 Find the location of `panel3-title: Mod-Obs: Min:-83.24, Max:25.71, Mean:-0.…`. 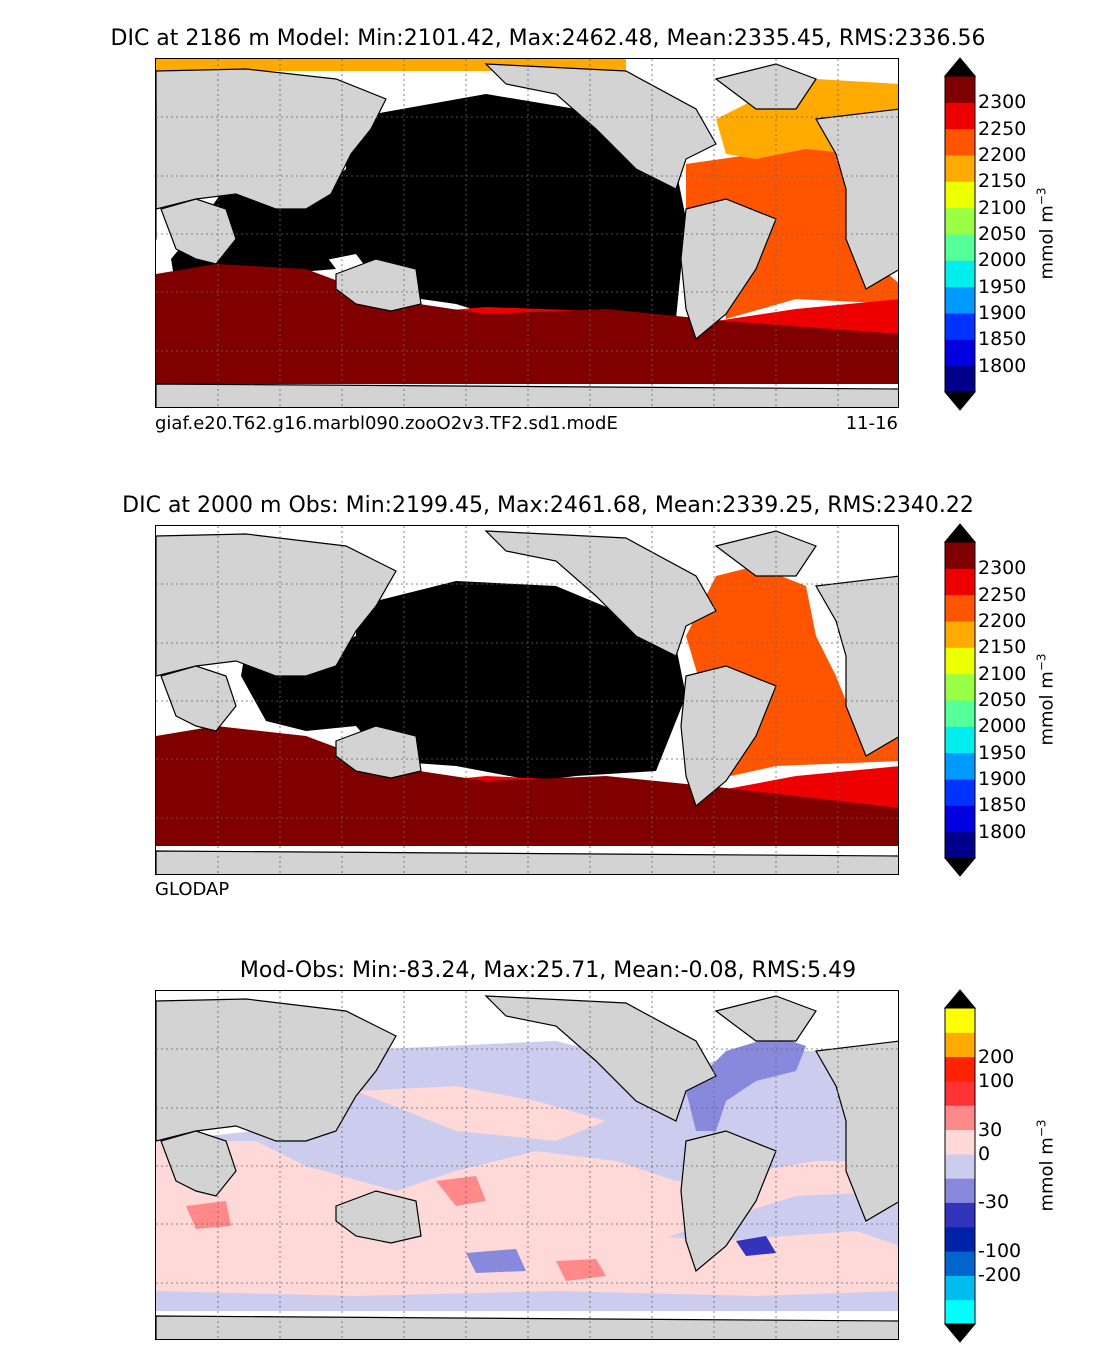

panel3-title: Mod-Obs: Min:-83.24, Max:25.71, Mean:-0.… is located at coordinates (548, 970).